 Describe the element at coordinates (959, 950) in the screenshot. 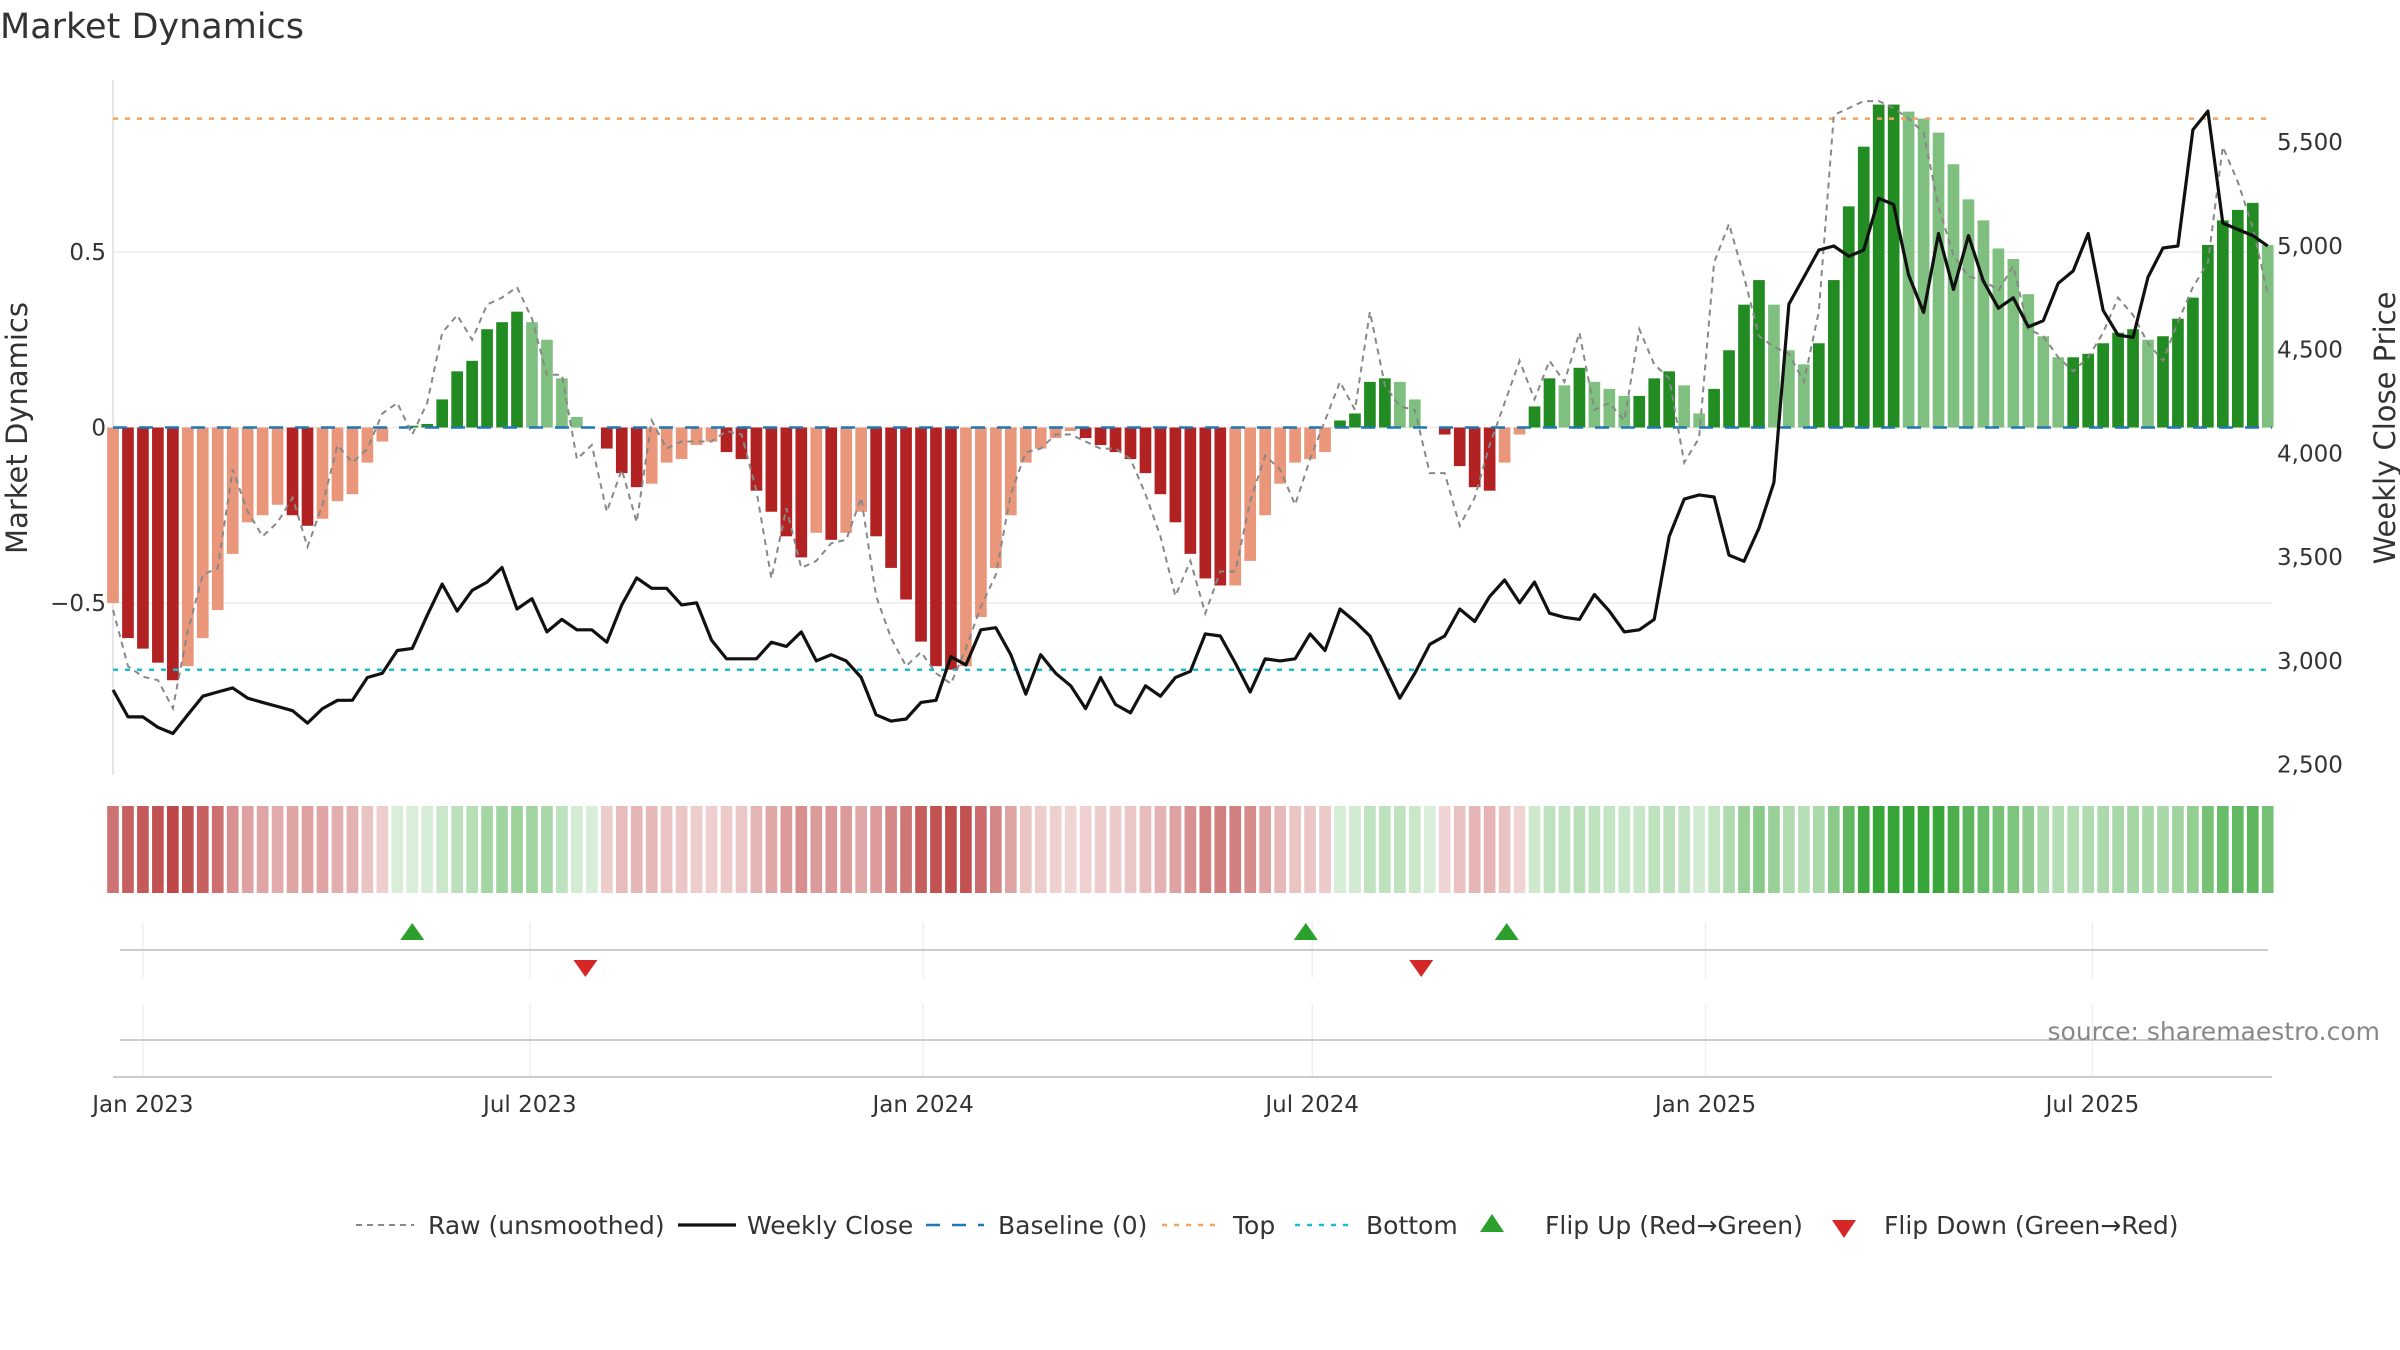

I see `flip-markers` at that location.